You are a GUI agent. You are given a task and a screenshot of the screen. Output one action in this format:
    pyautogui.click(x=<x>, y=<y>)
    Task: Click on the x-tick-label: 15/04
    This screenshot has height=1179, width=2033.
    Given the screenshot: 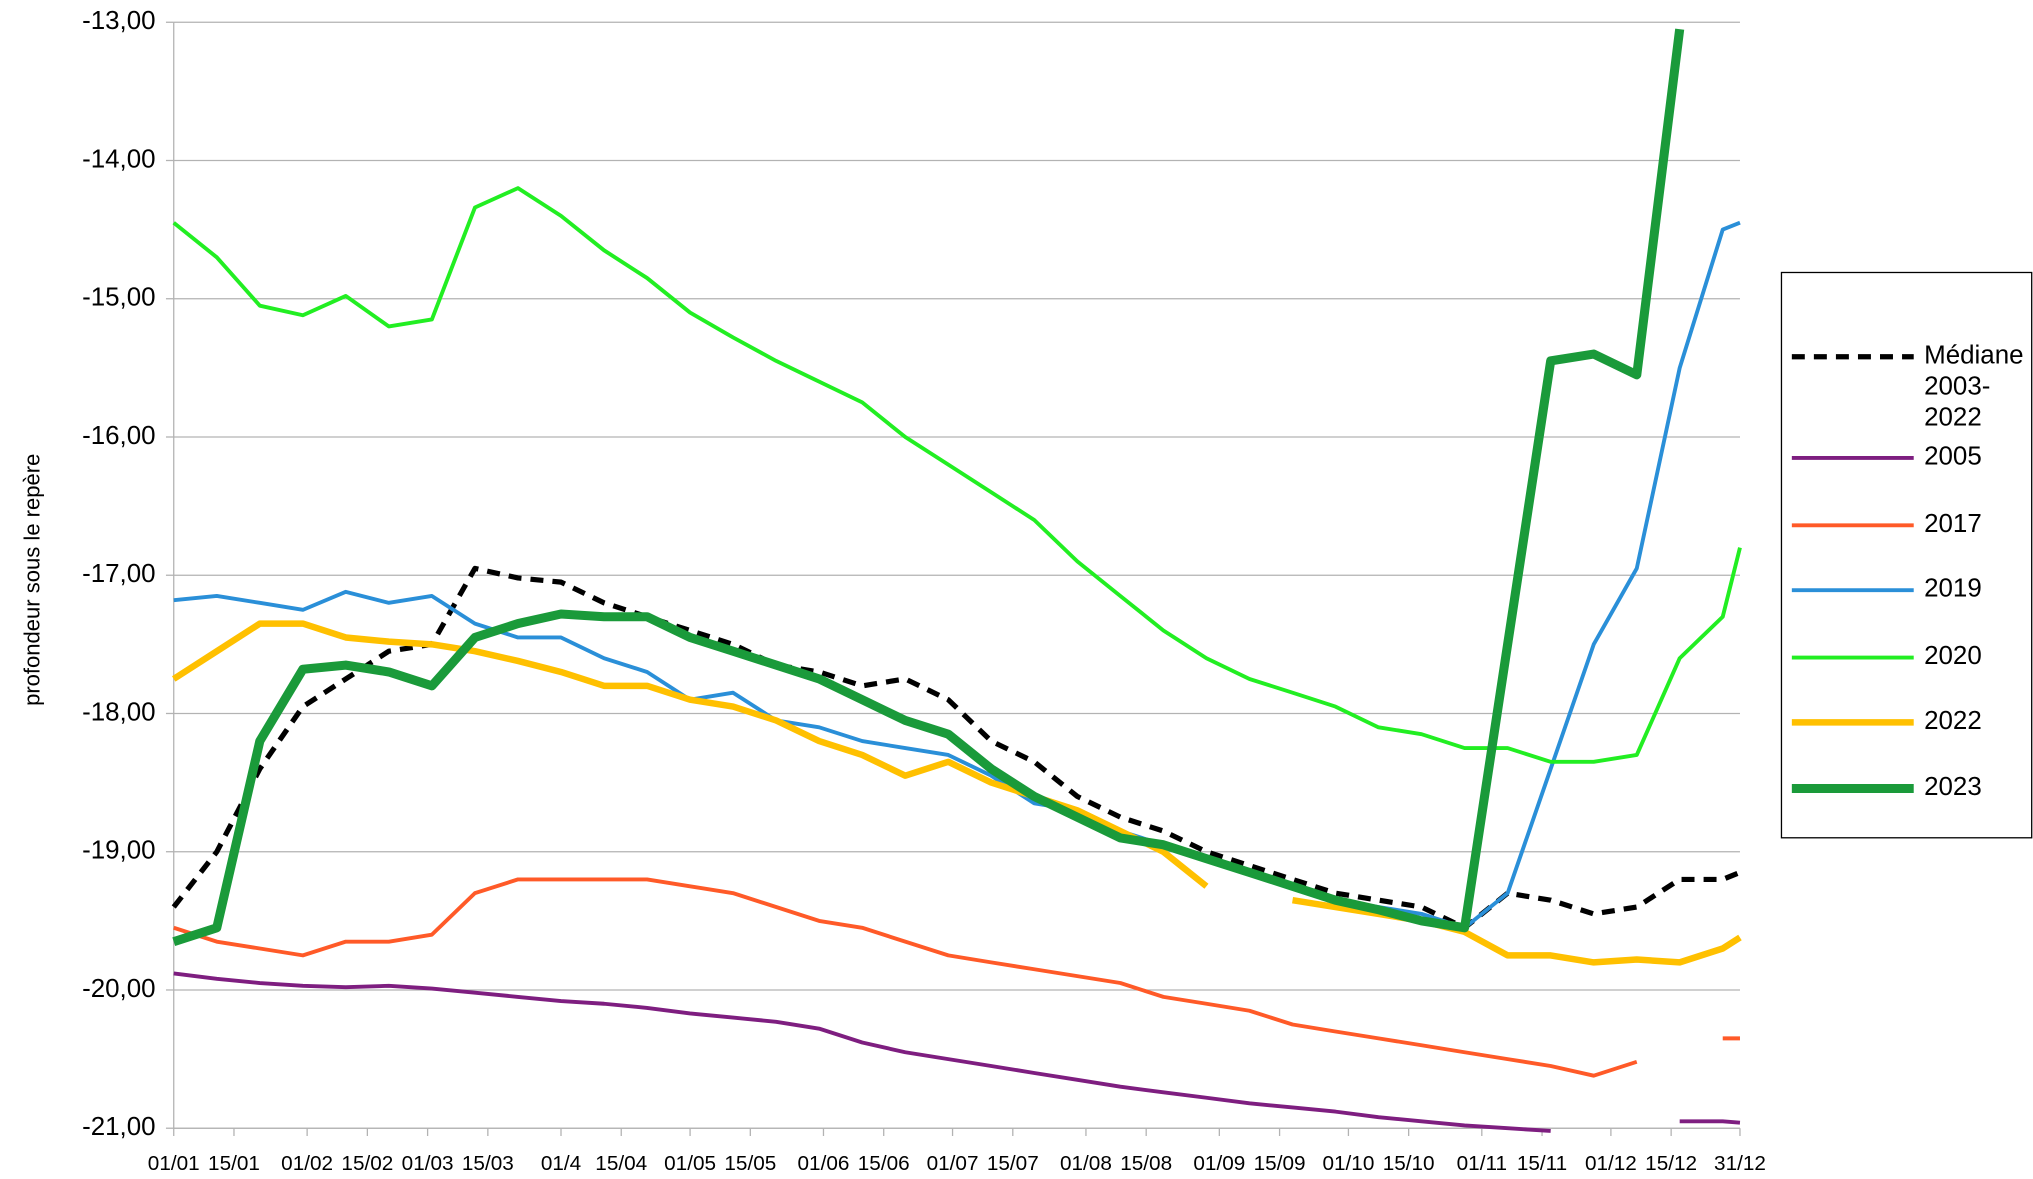 What is the action you would take?
    pyautogui.click(x=621, y=1163)
    